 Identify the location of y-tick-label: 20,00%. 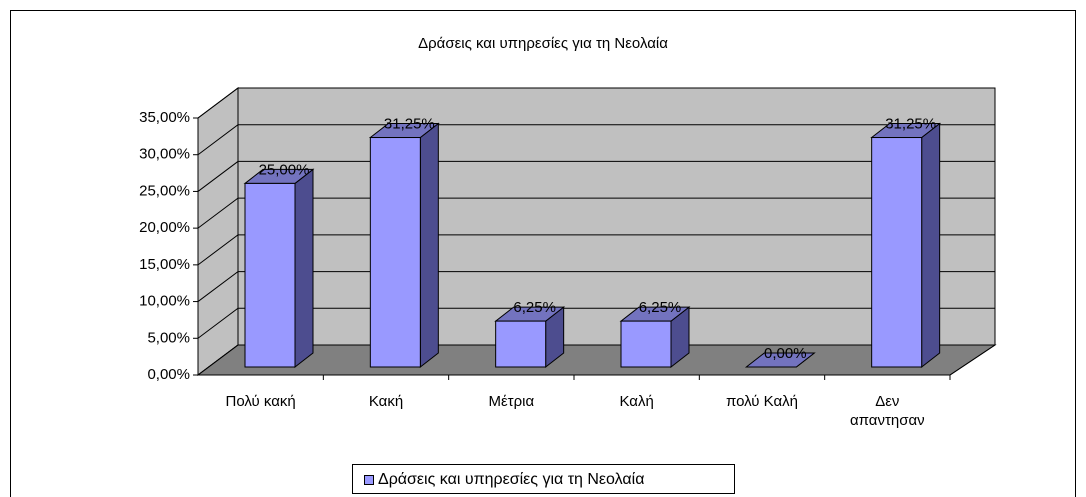
(164, 227).